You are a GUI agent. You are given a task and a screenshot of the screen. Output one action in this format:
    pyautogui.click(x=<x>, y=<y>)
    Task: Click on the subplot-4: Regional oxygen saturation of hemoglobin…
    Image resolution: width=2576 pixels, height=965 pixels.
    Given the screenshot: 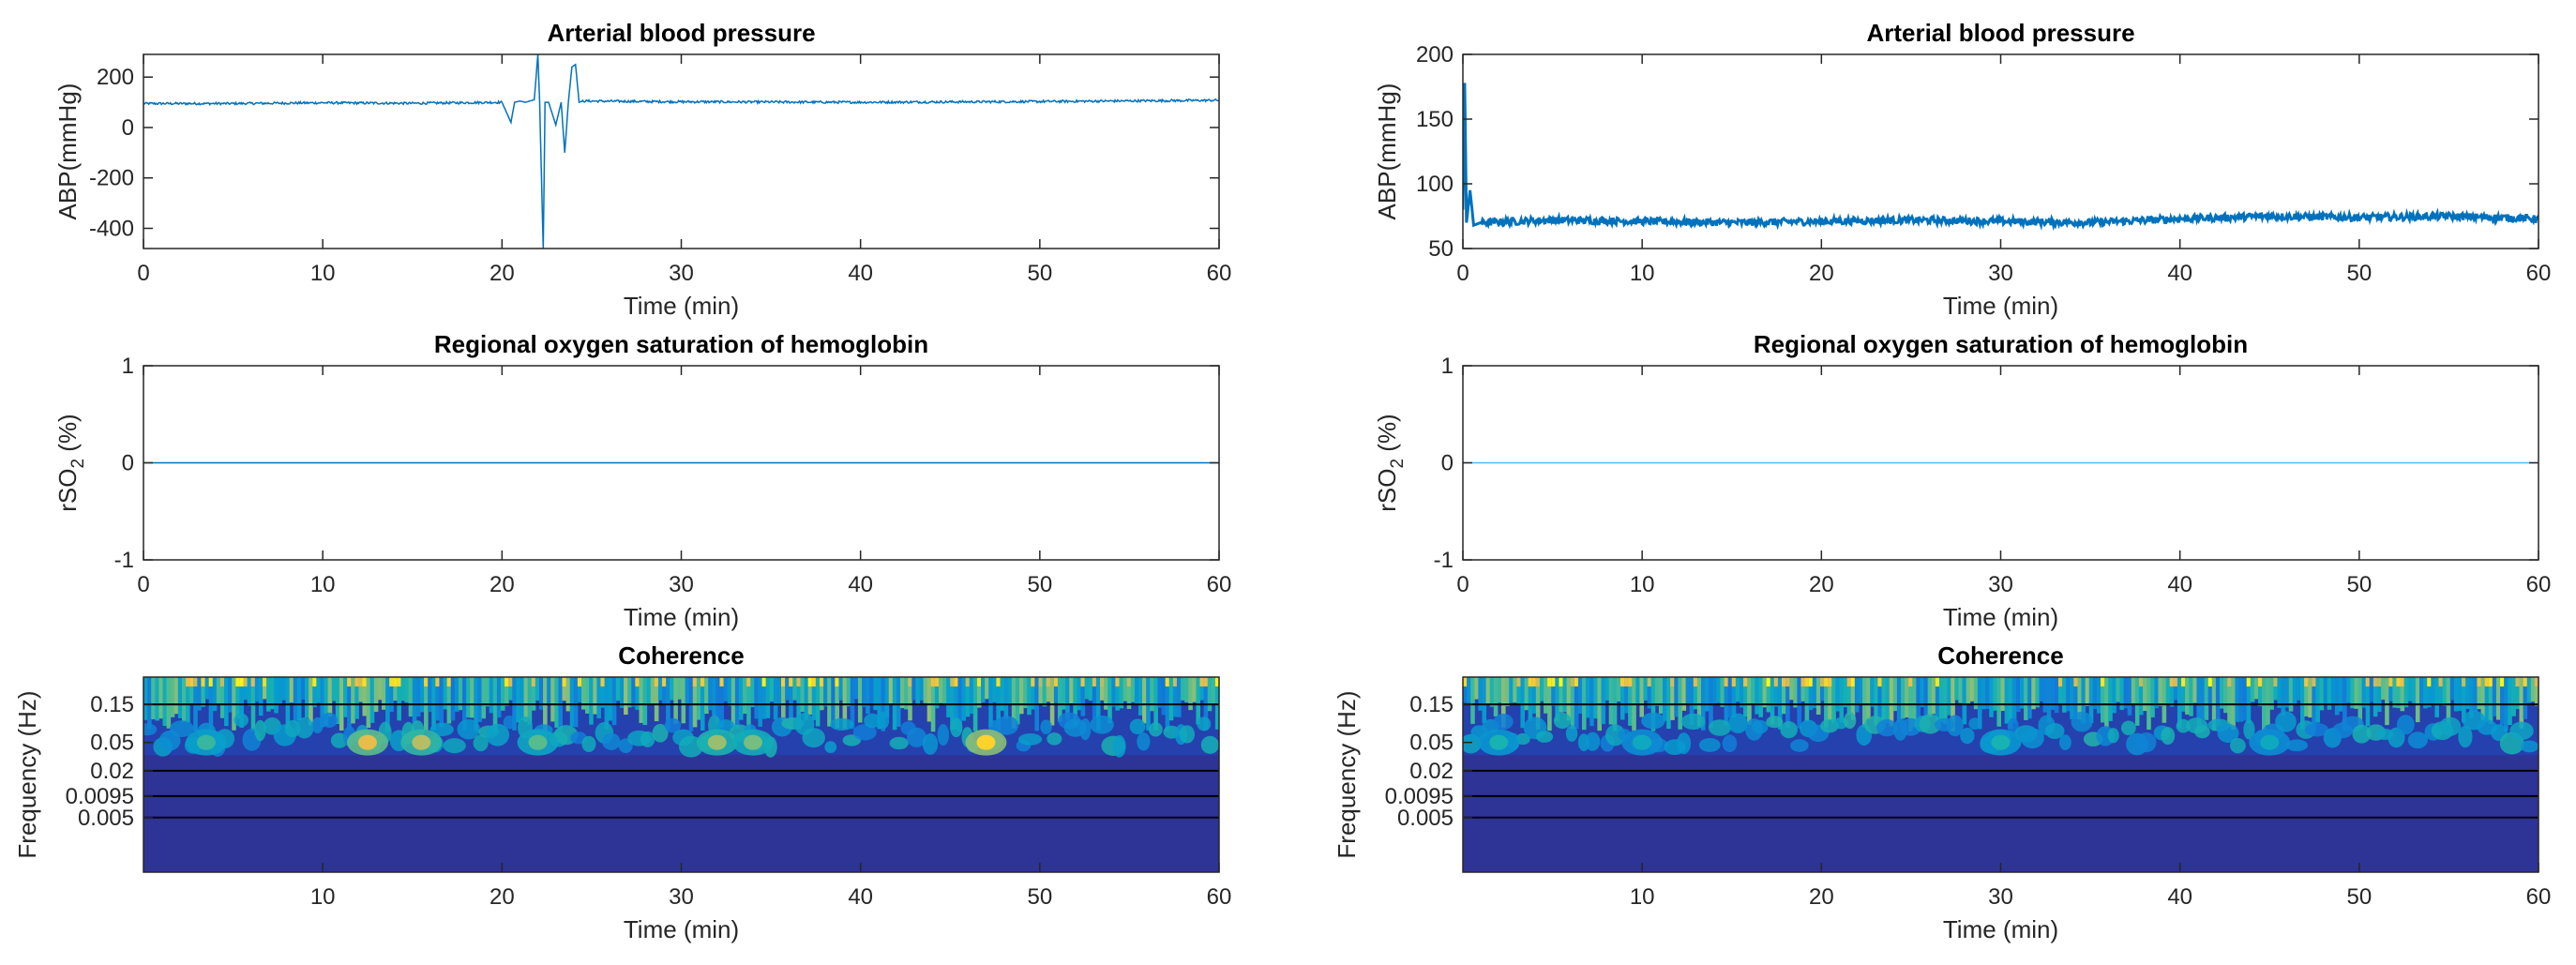 What is the action you would take?
    pyautogui.click(x=1962, y=480)
    